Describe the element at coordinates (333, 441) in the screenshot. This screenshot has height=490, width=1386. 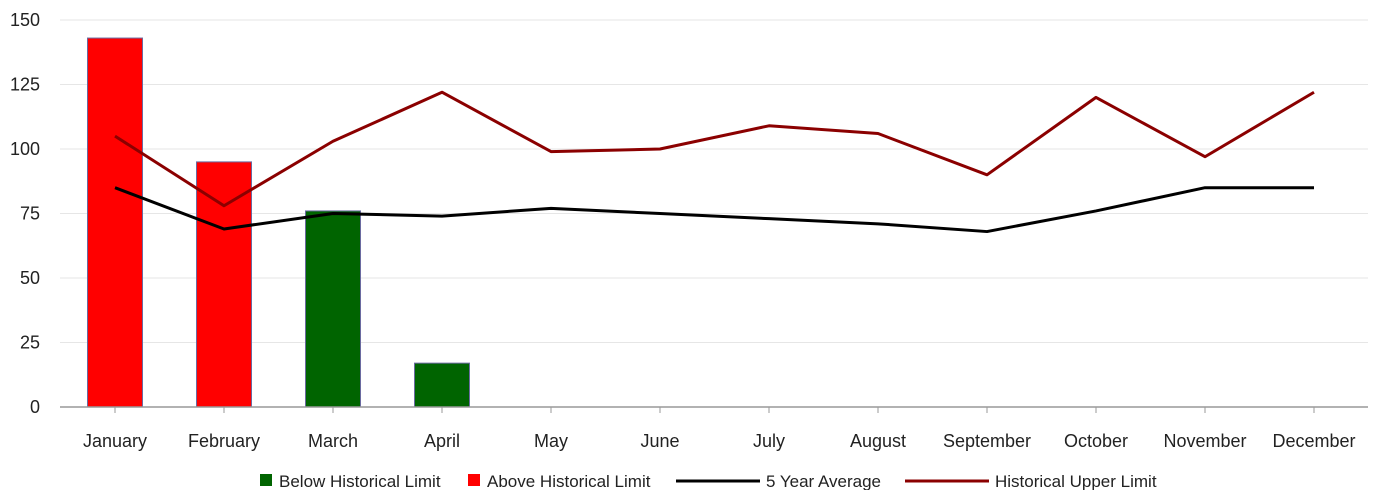
I see `x-tick-label-march: March` at that location.